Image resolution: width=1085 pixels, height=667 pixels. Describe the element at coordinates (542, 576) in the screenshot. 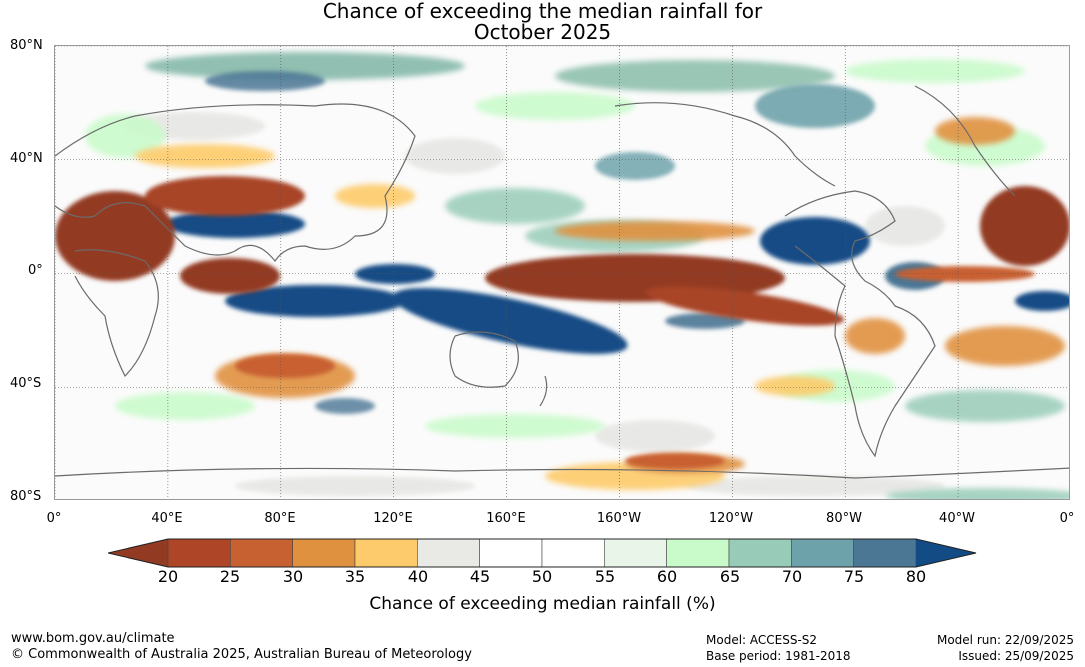

I see `colorbar-tick-50: 50` at that location.